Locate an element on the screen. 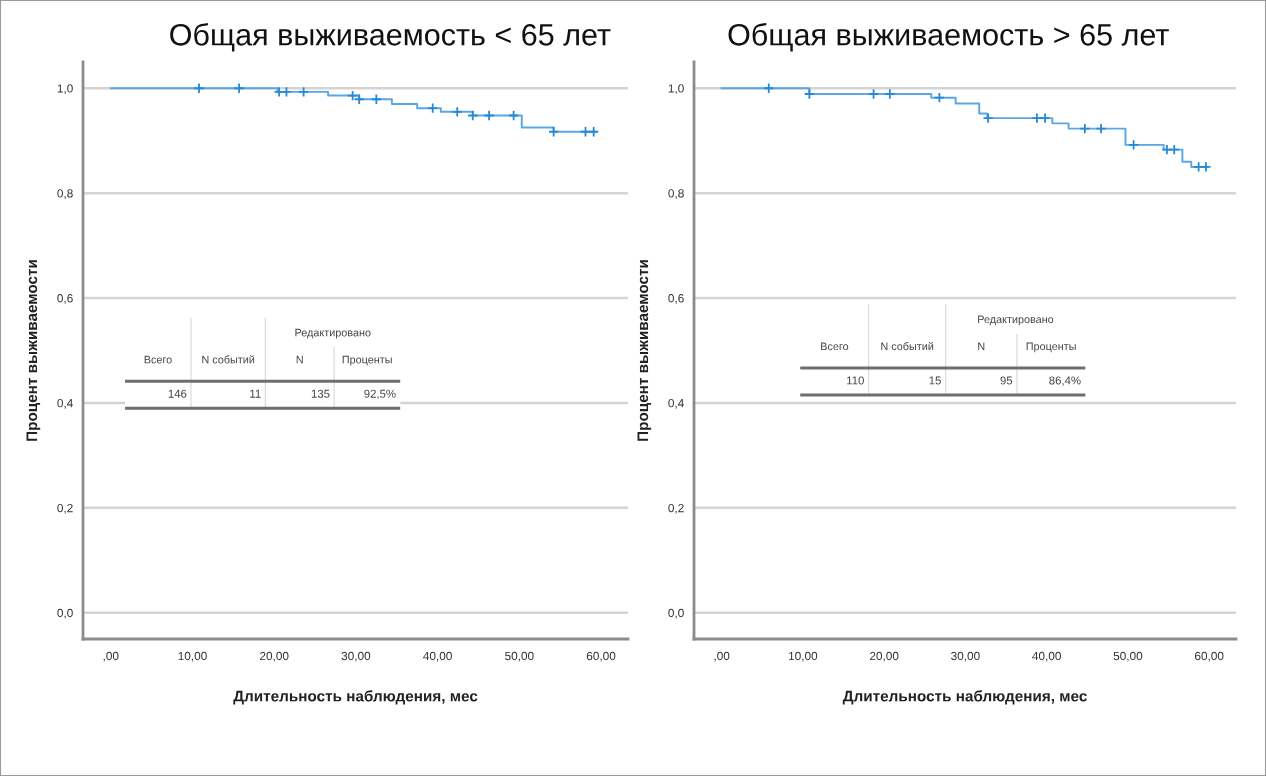 The height and width of the screenshot is (776, 1266). annotation: 95 is located at coordinates (1006, 380).